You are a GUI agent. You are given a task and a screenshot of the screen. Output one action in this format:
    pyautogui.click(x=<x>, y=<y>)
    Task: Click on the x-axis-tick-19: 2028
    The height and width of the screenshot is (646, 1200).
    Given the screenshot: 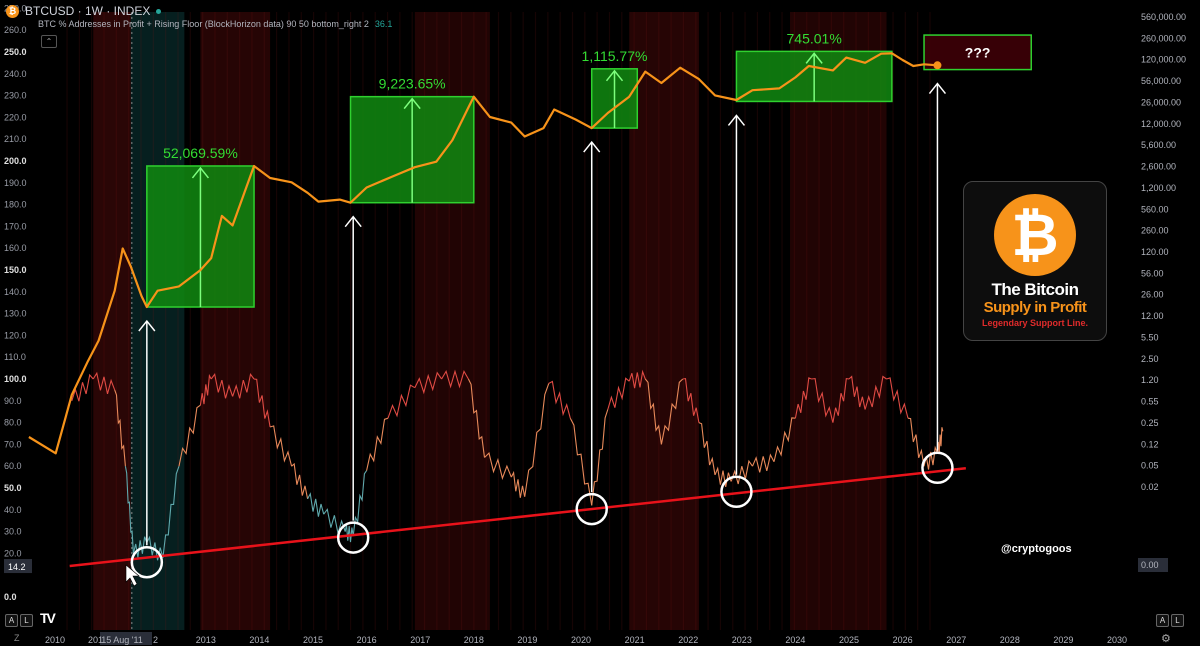 What is the action you would take?
    pyautogui.click(x=1010, y=640)
    